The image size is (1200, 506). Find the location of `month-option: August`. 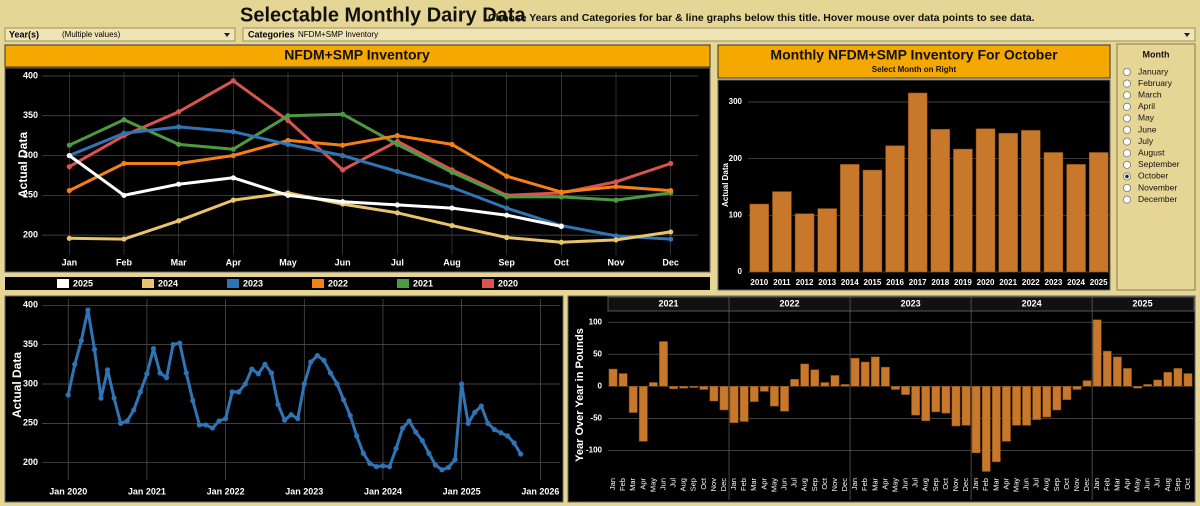

month-option: August is located at coordinates (1151, 152).